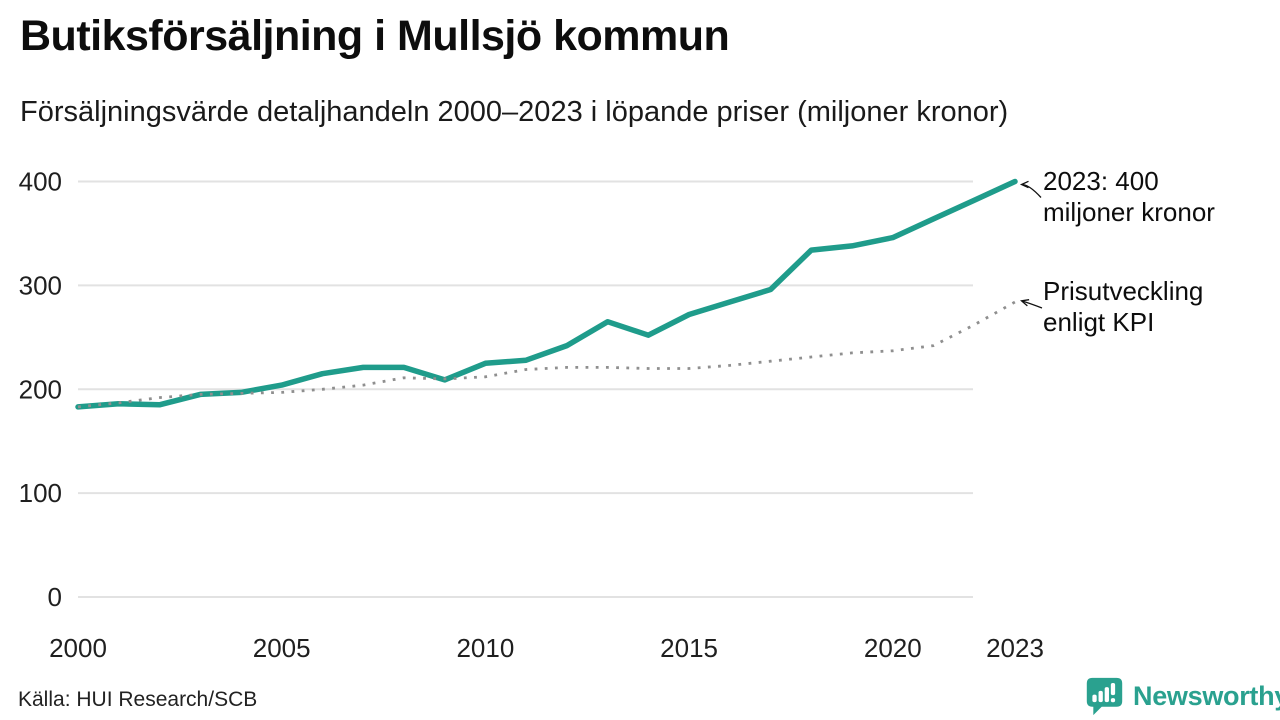 Image resolution: width=1280 pixels, height=720 pixels. I want to click on annotation-sales-line1: 2023: 400, so click(1101, 181).